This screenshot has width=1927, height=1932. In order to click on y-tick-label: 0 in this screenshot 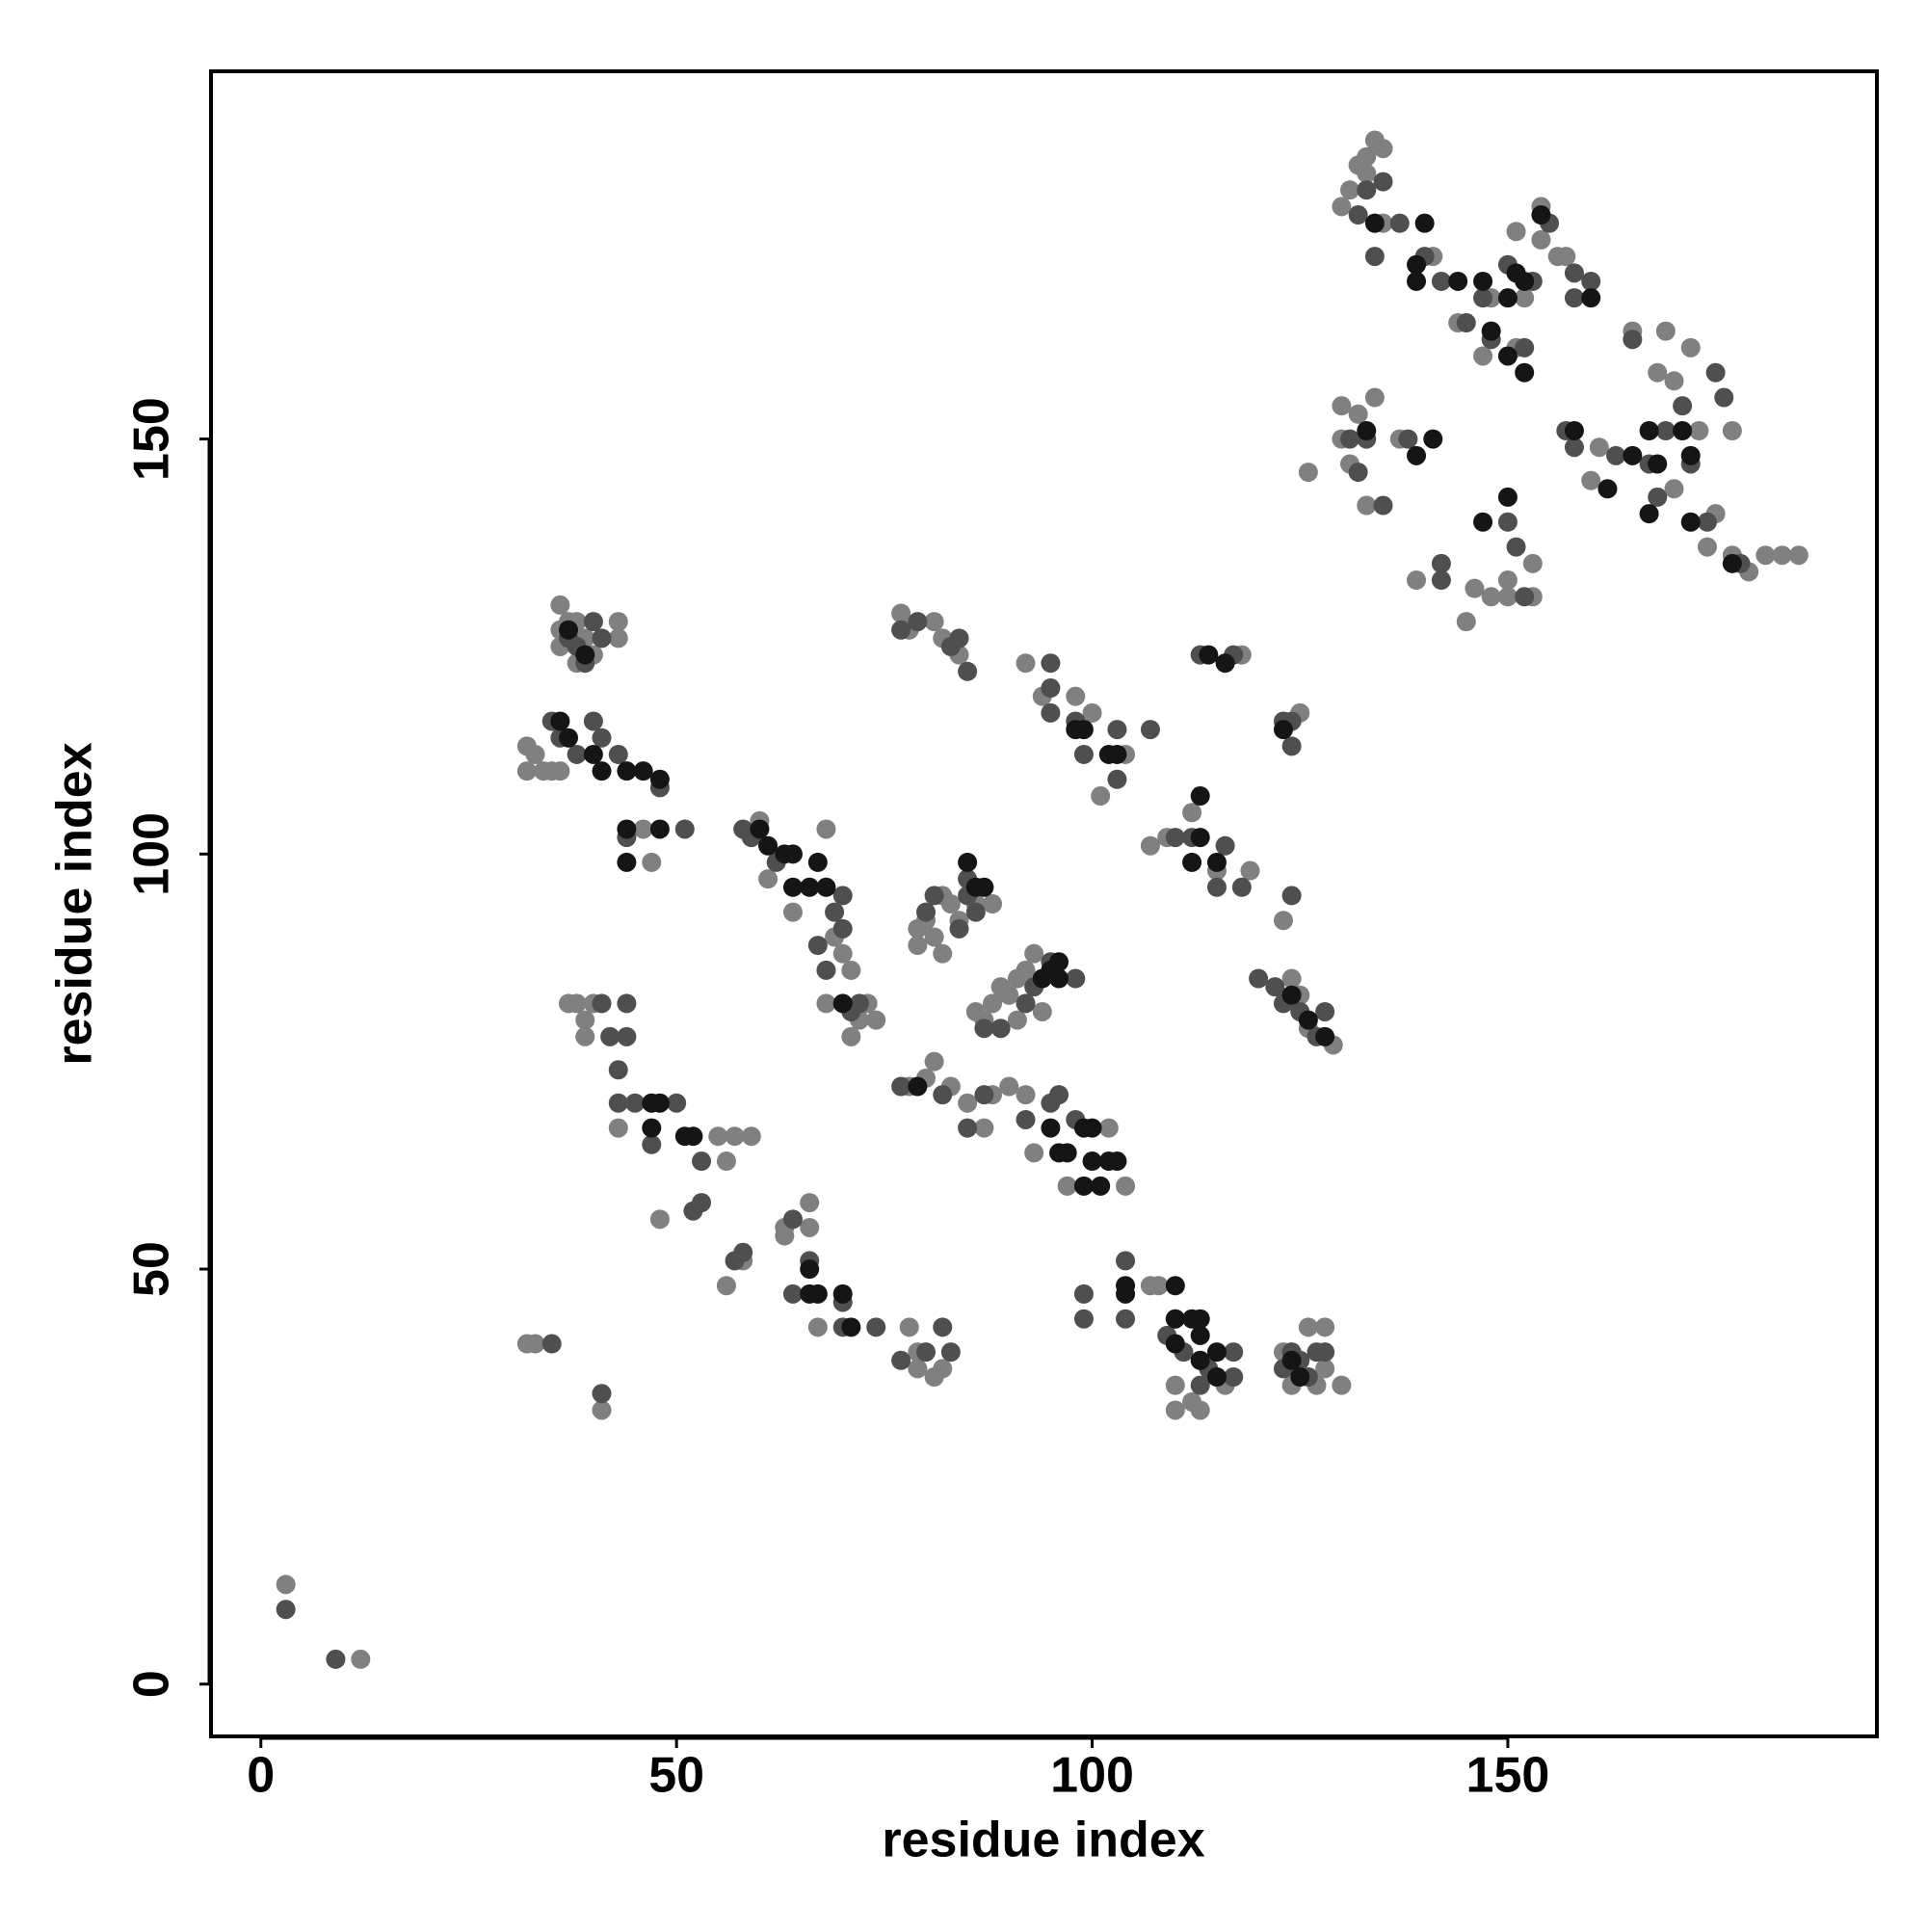, I will do `click(152, 1684)`.